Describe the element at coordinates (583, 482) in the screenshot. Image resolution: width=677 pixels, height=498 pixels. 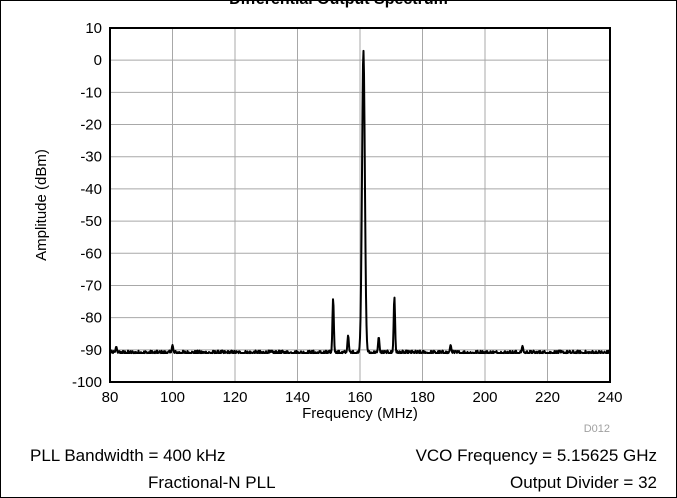
I see `note-output-divider: Output Divider = 32` at that location.